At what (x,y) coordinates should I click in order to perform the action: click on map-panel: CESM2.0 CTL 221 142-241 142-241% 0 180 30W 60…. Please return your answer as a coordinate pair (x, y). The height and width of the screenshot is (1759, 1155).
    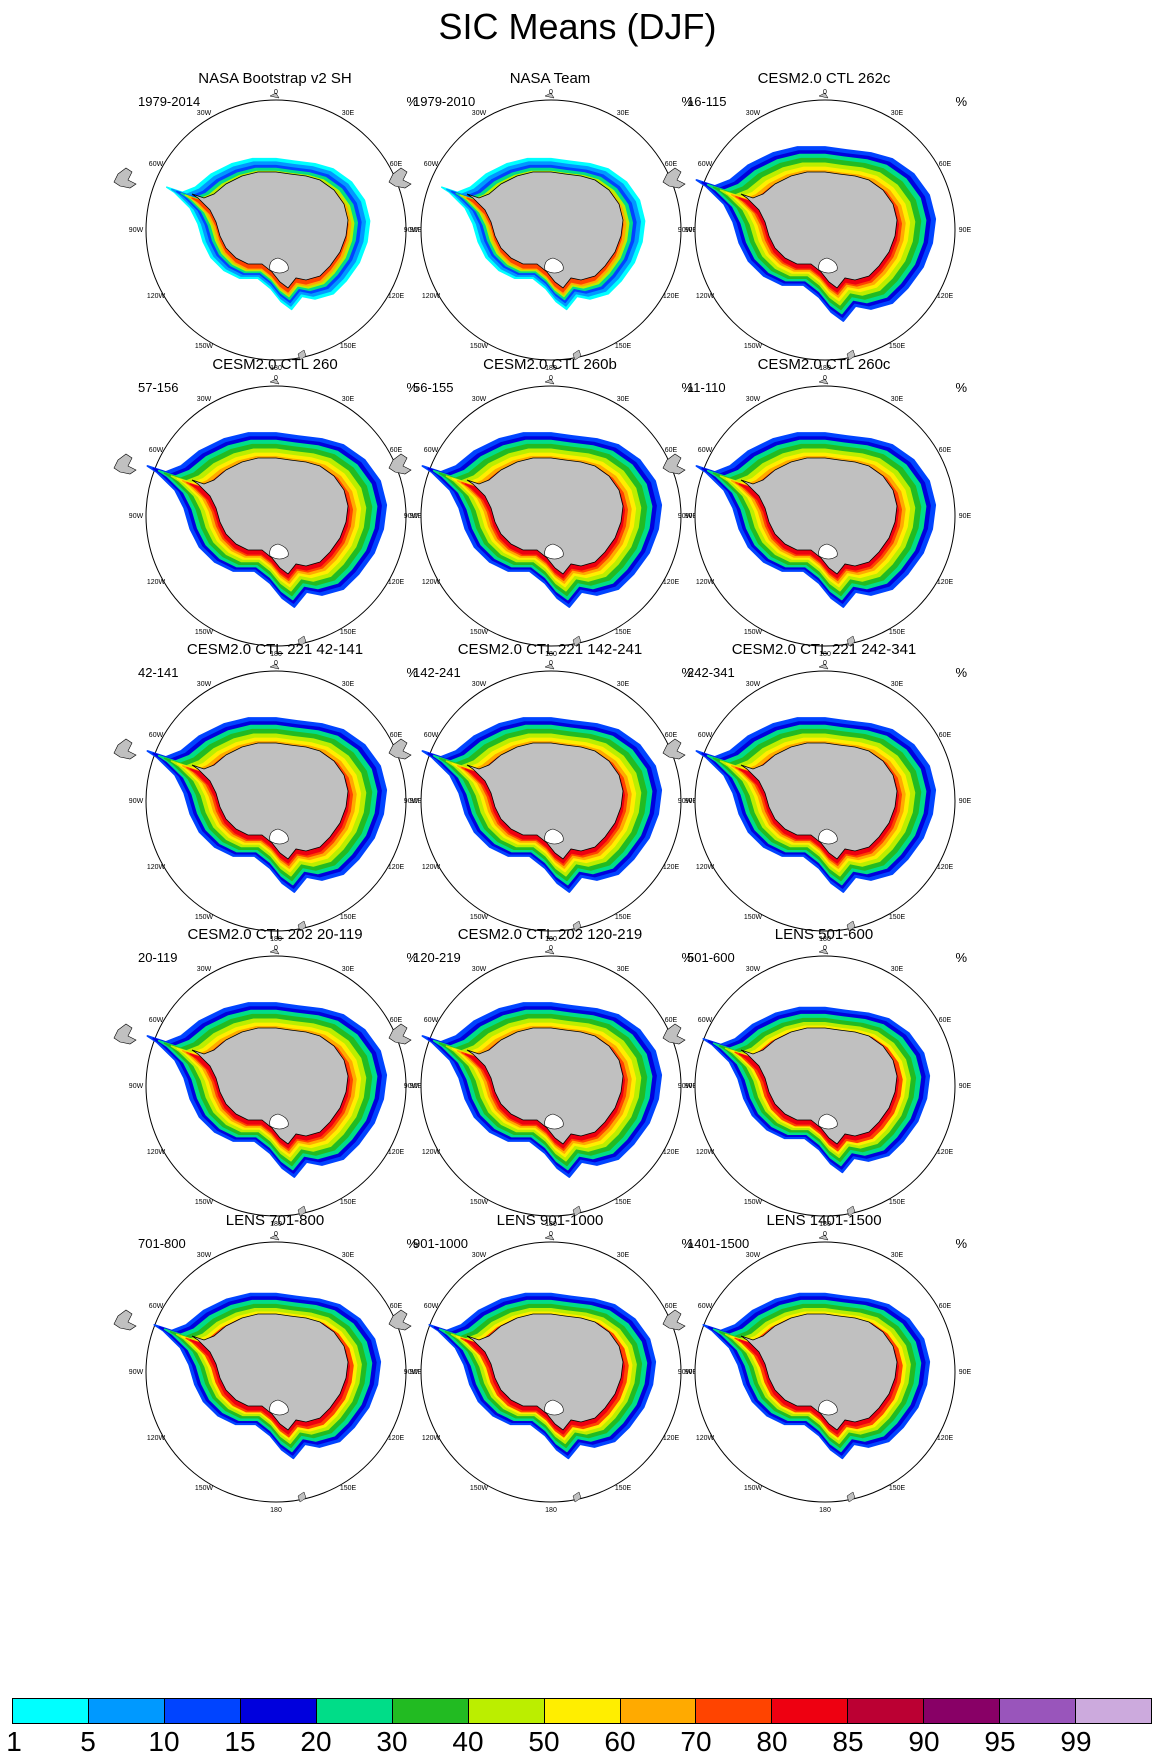
    Looking at the image, I should click on (545, 801).